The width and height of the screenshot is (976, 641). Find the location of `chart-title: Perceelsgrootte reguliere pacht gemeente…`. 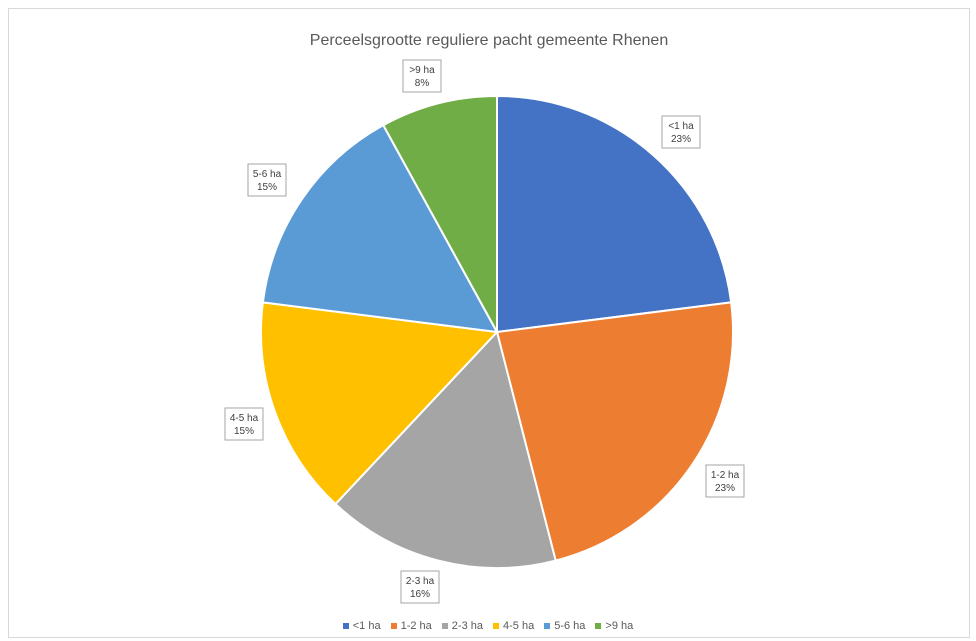

chart-title: Perceelsgrootte reguliere pacht gemeente… is located at coordinates (489, 40).